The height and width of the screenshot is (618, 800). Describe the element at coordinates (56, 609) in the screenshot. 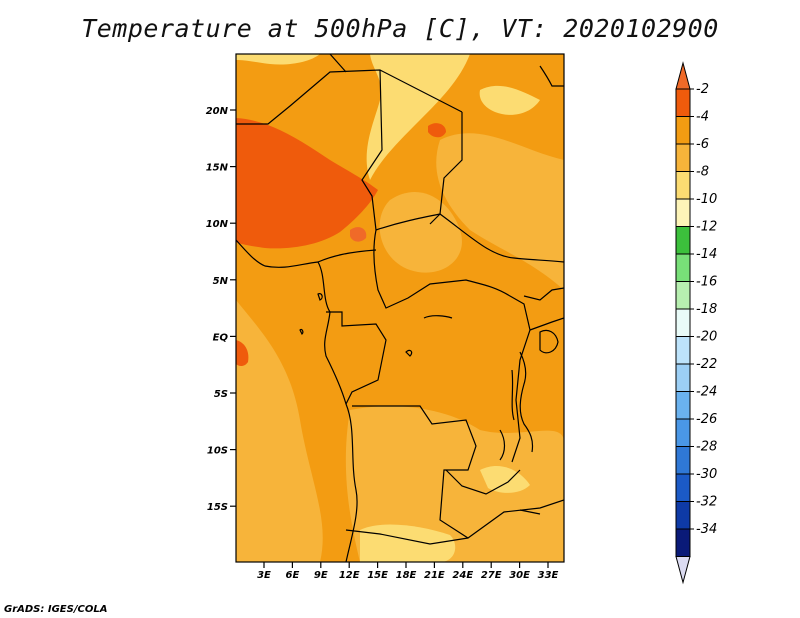

I see `footer-credit: GrADS: IGES/COLA` at that location.